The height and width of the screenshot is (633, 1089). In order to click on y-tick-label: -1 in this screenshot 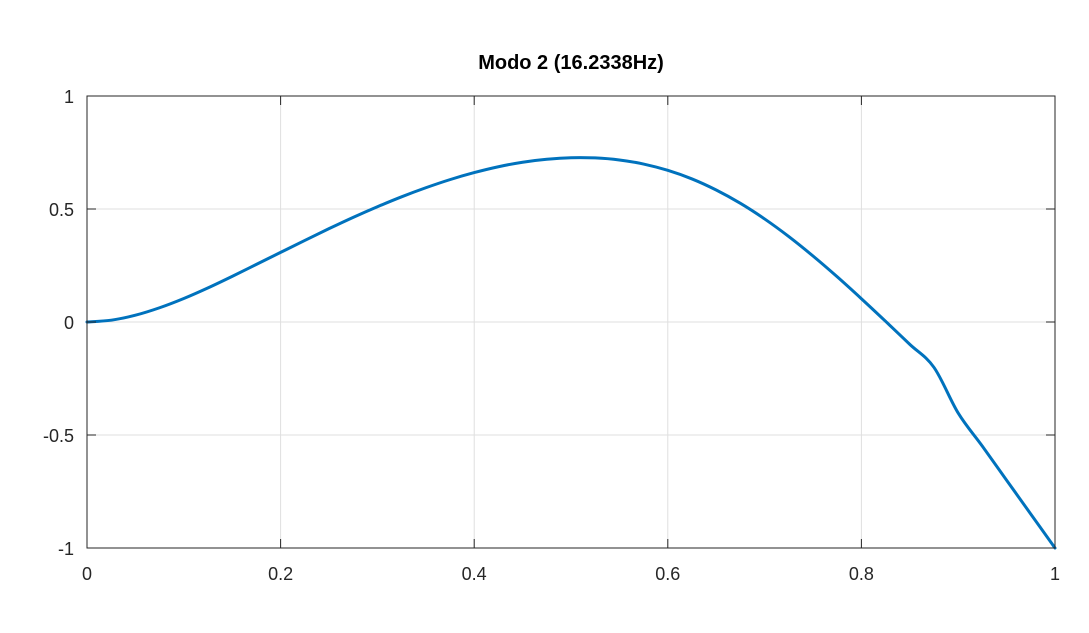, I will do `click(66, 549)`.